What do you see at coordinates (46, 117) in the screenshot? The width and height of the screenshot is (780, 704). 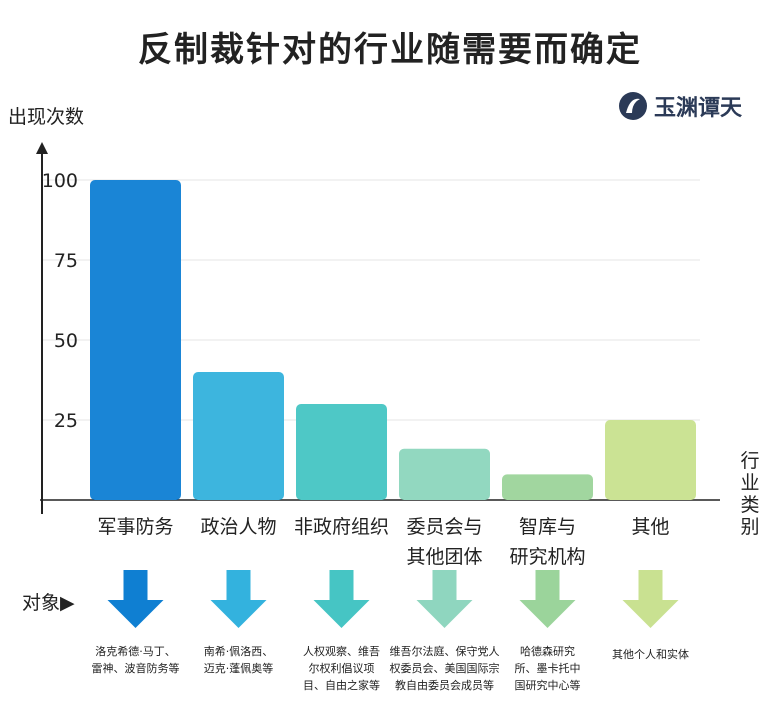 I see `y-axis-label: 出现次数` at bounding box center [46, 117].